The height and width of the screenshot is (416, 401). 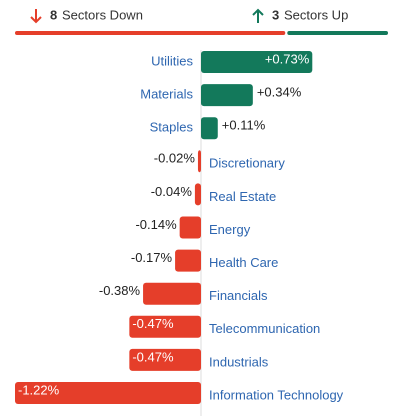 I want to click on category-label: Staples, so click(x=172, y=127).